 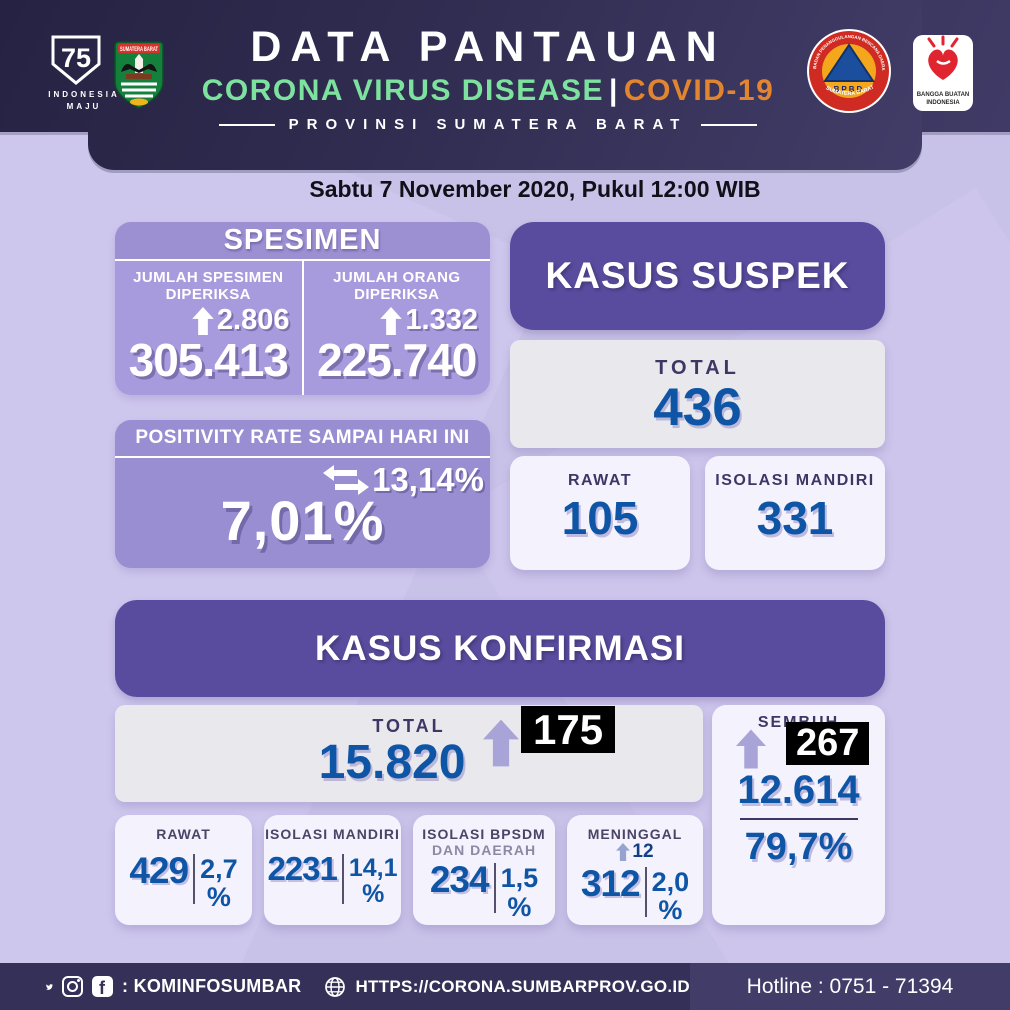 What do you see at coordinates (332, 834) in the screenshot?
I see `card-label: ISOLASI MANDIRI` at bounding box center [332, 834].